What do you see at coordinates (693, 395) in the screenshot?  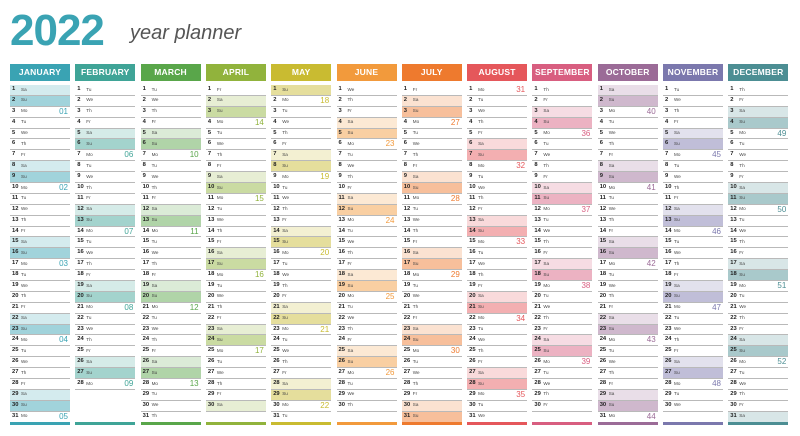 I see `day-row: 29 Tu` at bounding box center [693, 395].